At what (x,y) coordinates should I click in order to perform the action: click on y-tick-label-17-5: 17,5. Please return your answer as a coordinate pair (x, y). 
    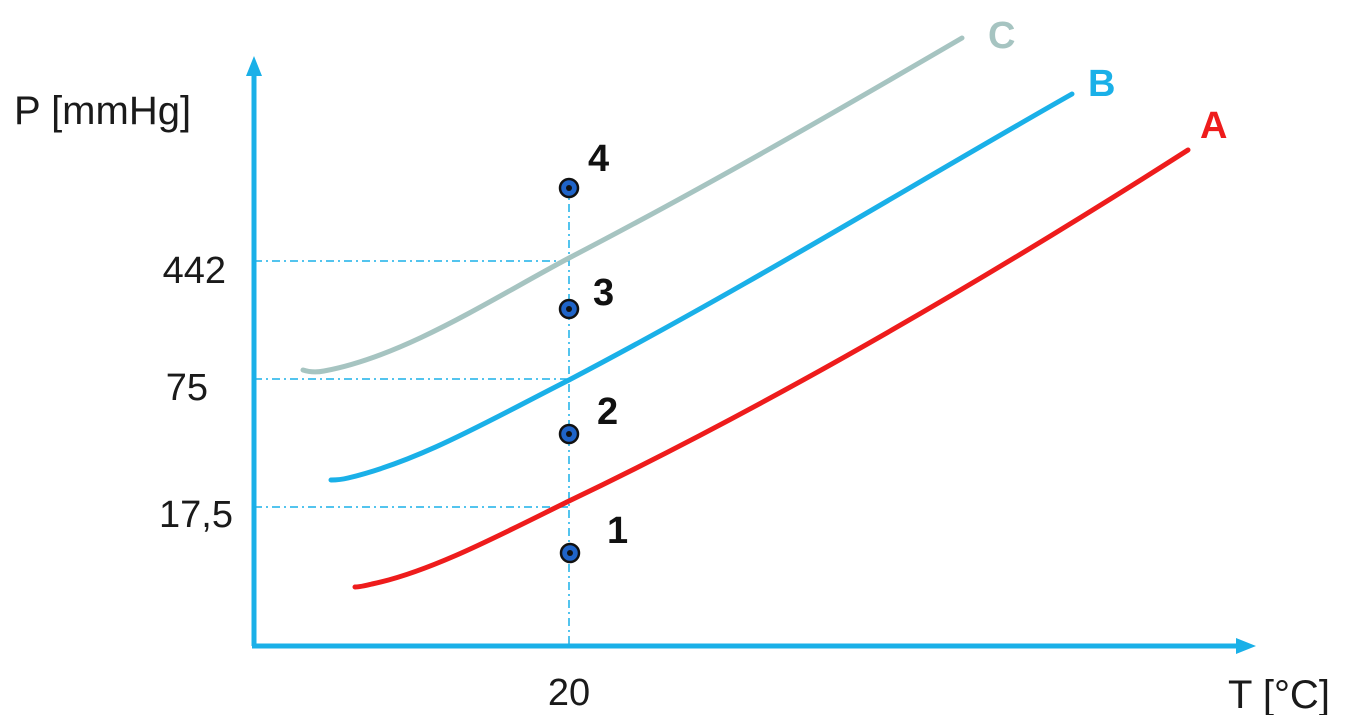
    Looking at the image, I should click on (196, 515).